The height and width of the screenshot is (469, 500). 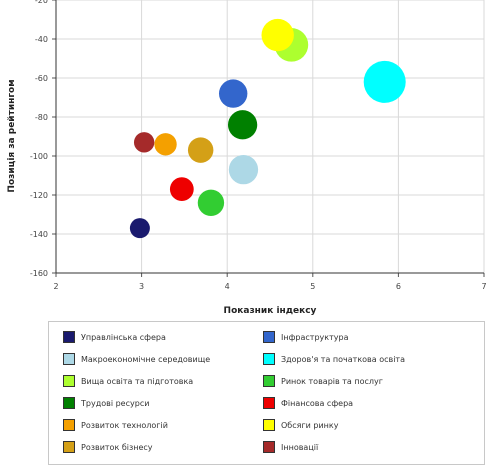 I want to click on legend-item: Інновації, so click(x=290, y=447).